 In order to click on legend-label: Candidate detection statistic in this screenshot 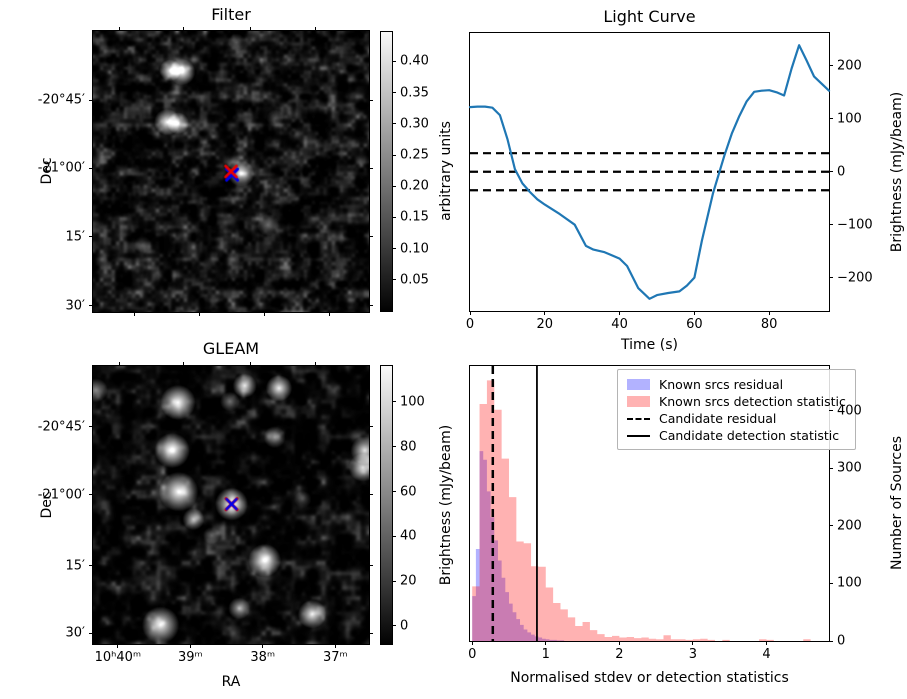, I will do `click(749, 435)`.